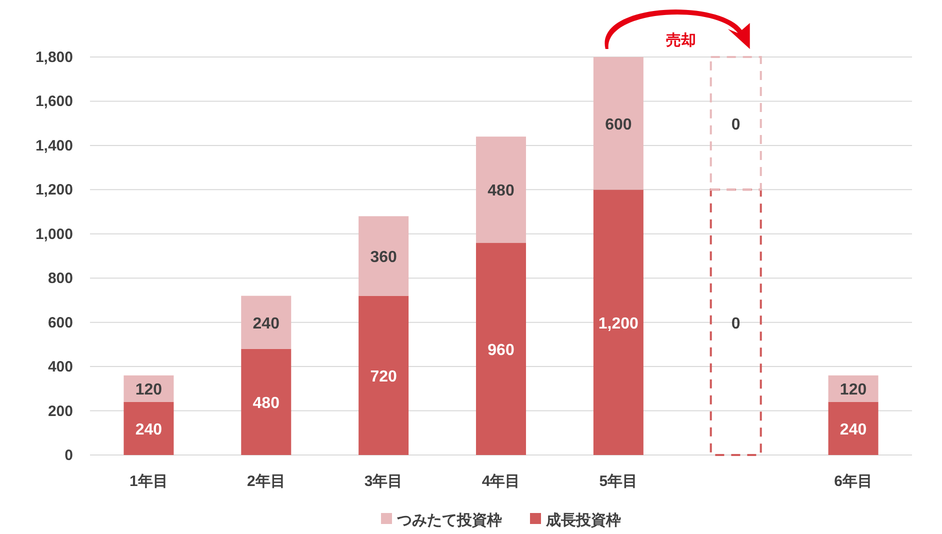 Image resolution: width=942 pixels, height=534 pixels. Describe the element at coordinates (60, 279) in the screenshot. I see `y-tick-label: 800` at that location.